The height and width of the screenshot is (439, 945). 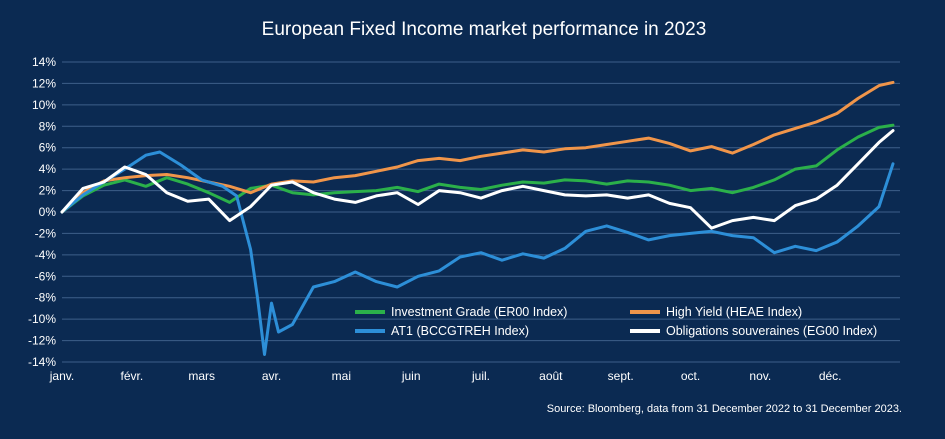 What do you see at coordinates (734, 312) in the screenshot?
I see `legend-label-1: High Yield (HEAE Index)` at bounding box center [734, 312].